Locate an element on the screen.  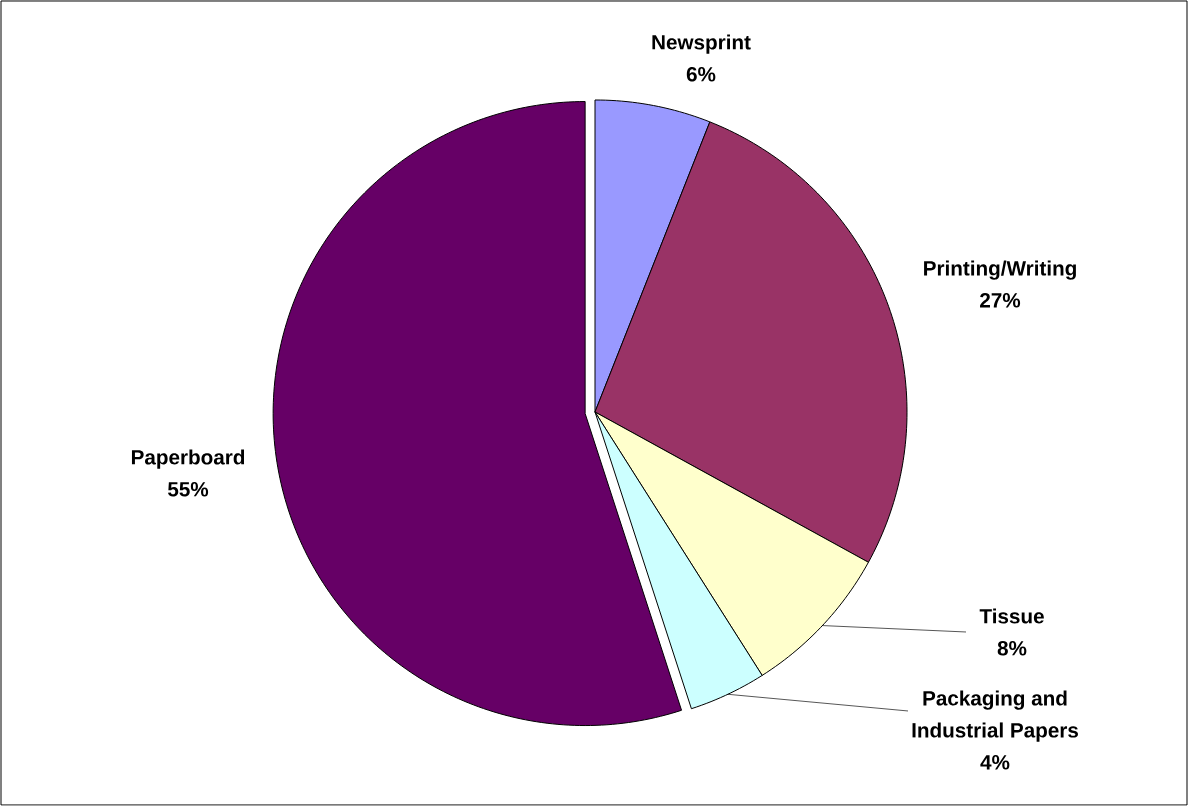
slice-label: Paperboard is located at coordinates (188, 459).